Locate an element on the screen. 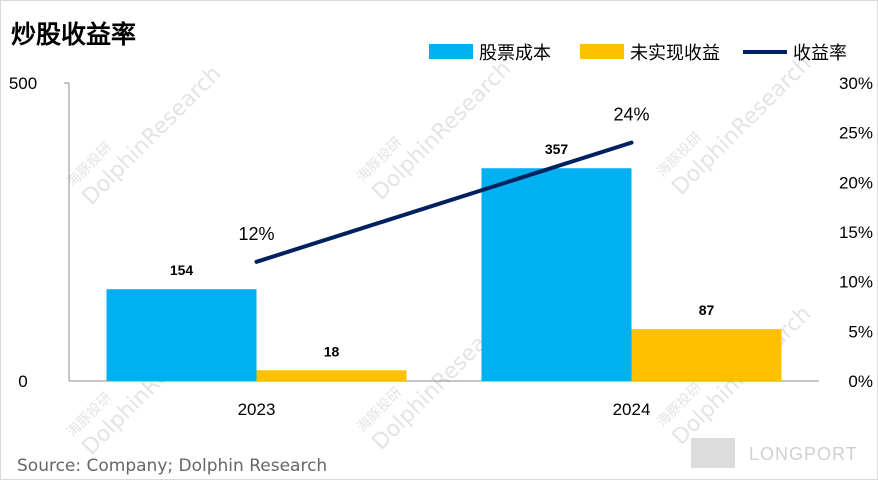 The image size is (878, 480). x-tick-label: 2023 is located at coordinates (257, 409).